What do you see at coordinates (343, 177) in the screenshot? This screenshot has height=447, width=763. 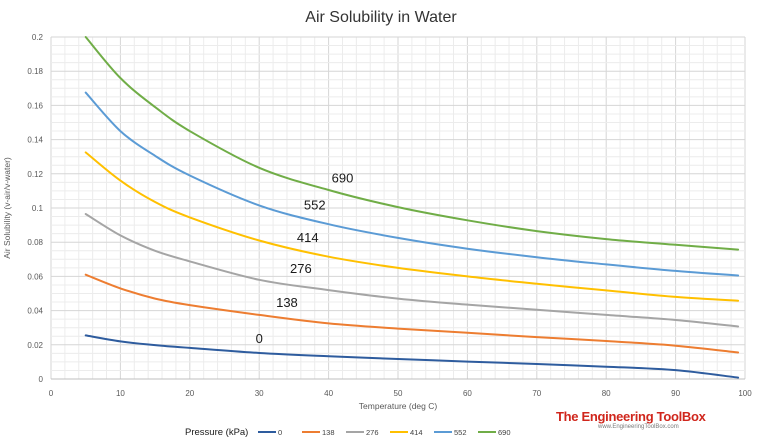 I see `series-label-690: 690` at bounding box center [343, 177].